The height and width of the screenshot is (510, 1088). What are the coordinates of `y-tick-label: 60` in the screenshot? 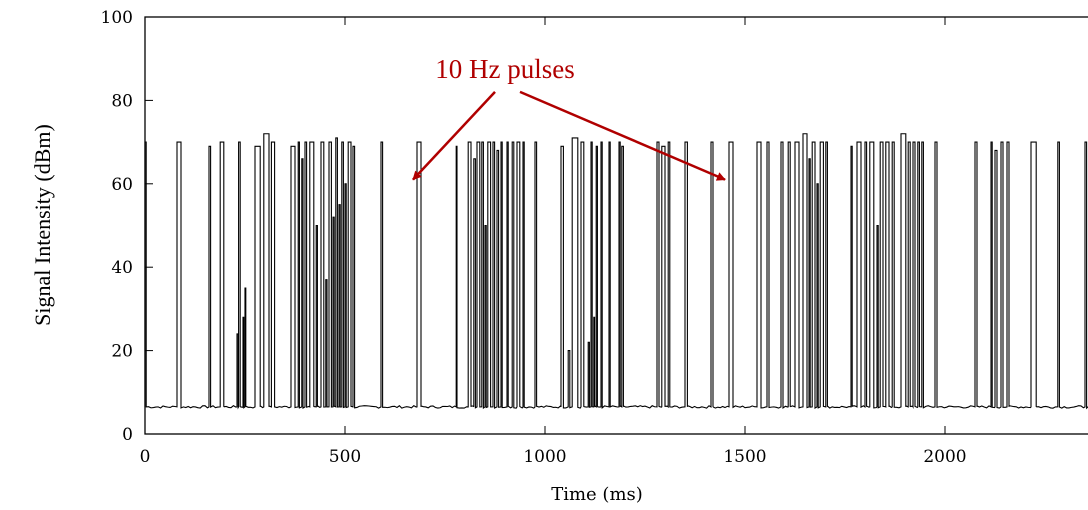 It's located at (122, 185).